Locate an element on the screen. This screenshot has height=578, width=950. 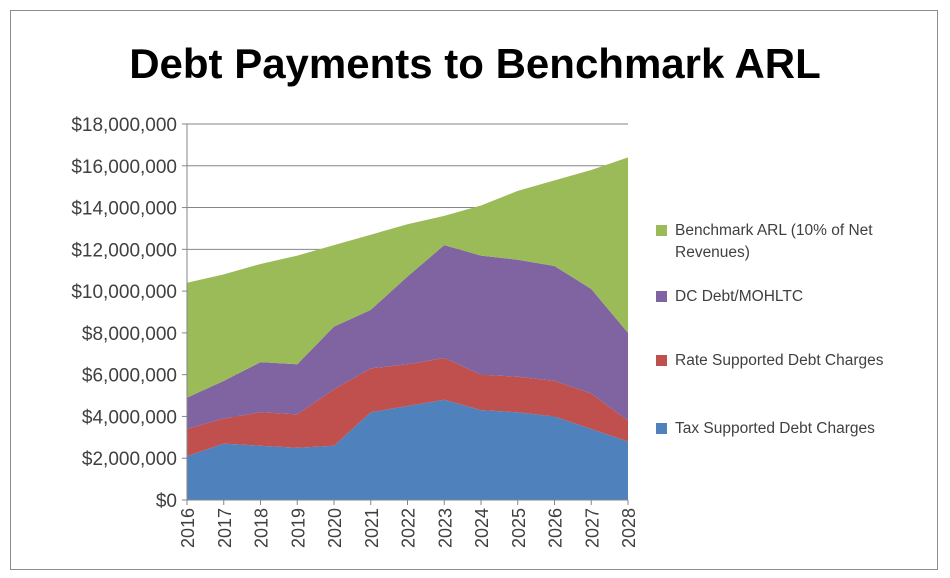
x-tick-label: 2026 is located at coordinates (556, 528).